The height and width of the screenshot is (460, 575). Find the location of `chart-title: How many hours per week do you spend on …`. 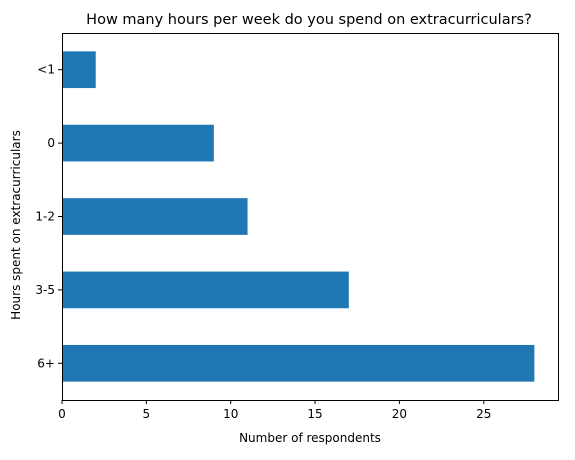

chart-title: How many hours per week do you spend on … is located at coordinates (309, 20).